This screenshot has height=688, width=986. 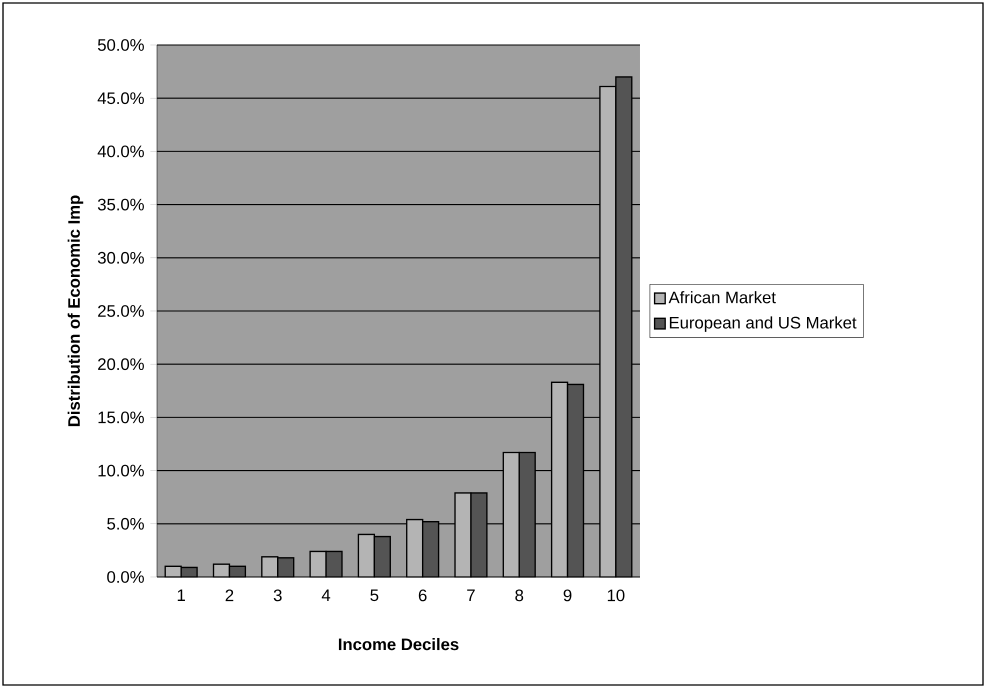 I want to click on x-tick-label: 7, so click(x=471, y=595).